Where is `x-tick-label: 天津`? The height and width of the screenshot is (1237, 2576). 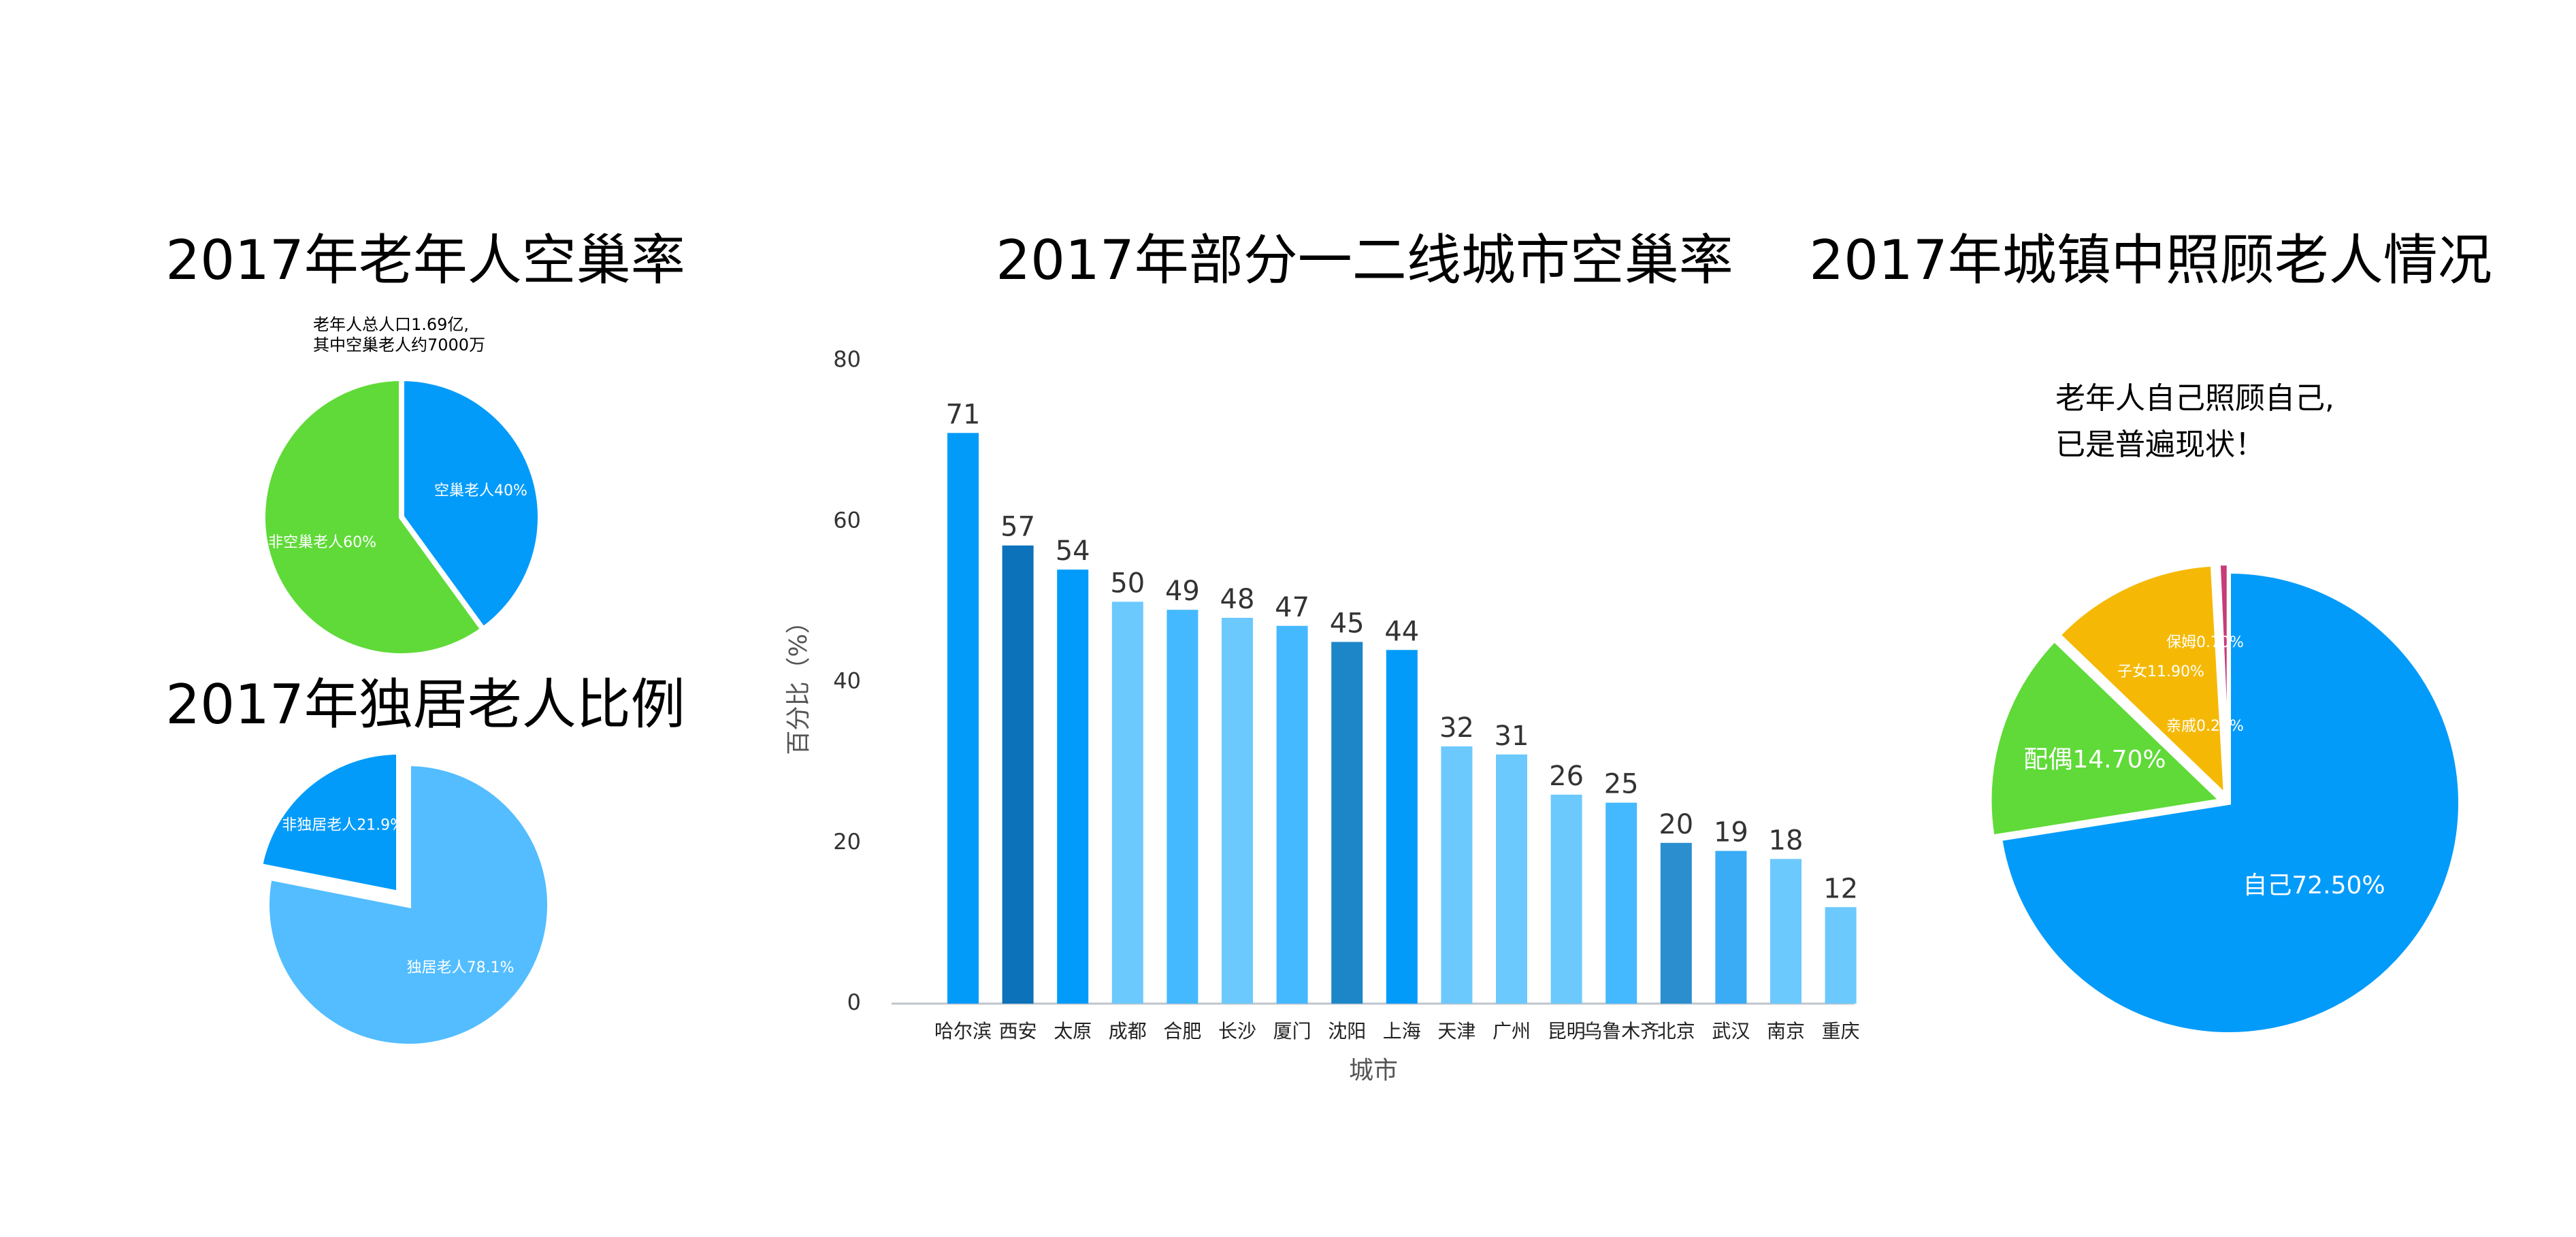
x-tick-label: 天津 is located at coordinates (1456, 1031).